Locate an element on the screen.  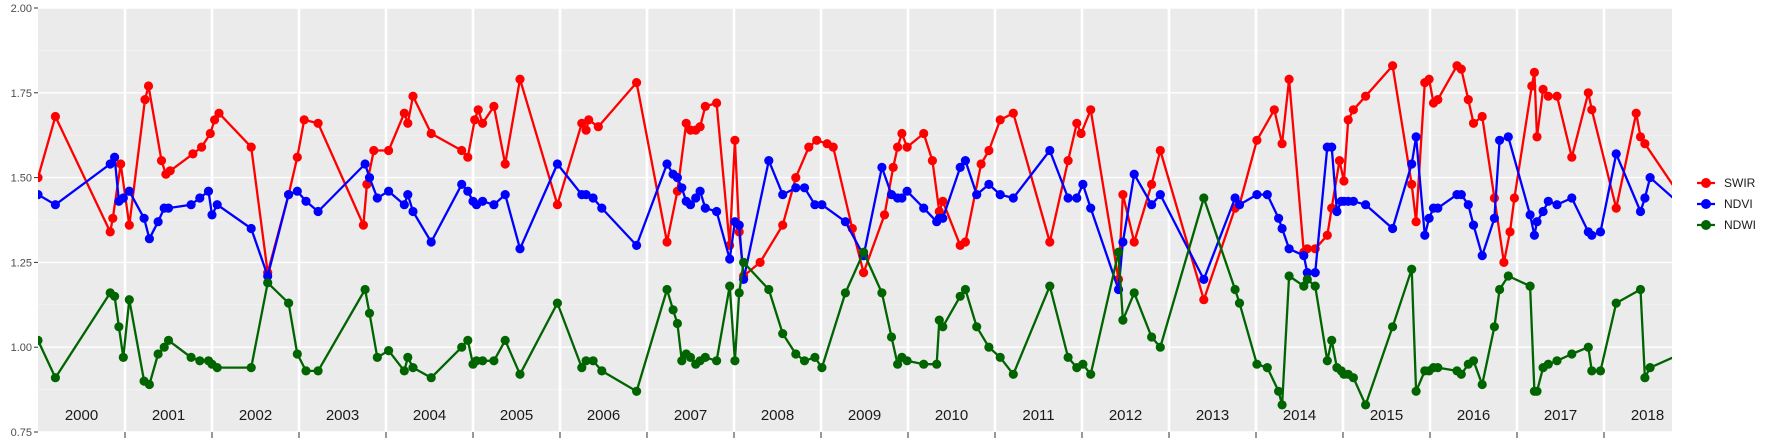
year-label: 2013 is located at coordinates (1212, 415).